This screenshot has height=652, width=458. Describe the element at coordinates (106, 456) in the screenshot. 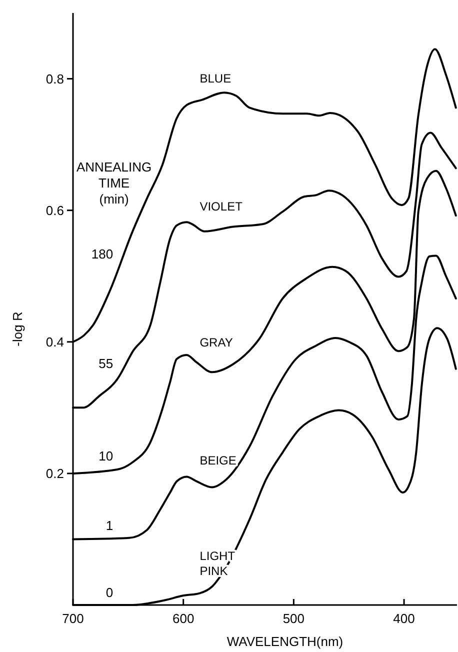

I see `series-label: 10` at that location.